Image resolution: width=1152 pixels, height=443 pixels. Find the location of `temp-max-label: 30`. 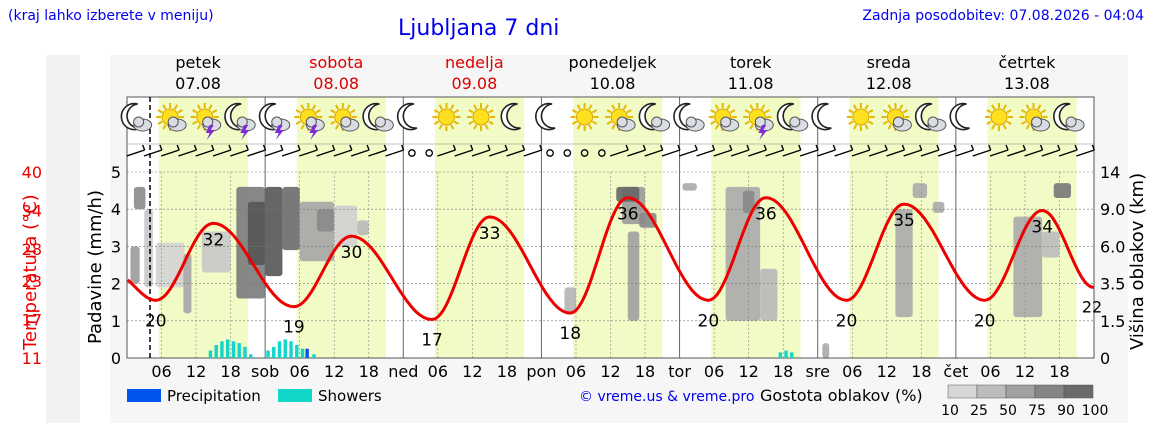

temp-max-label: 30 is located at coordinates (352, 253).